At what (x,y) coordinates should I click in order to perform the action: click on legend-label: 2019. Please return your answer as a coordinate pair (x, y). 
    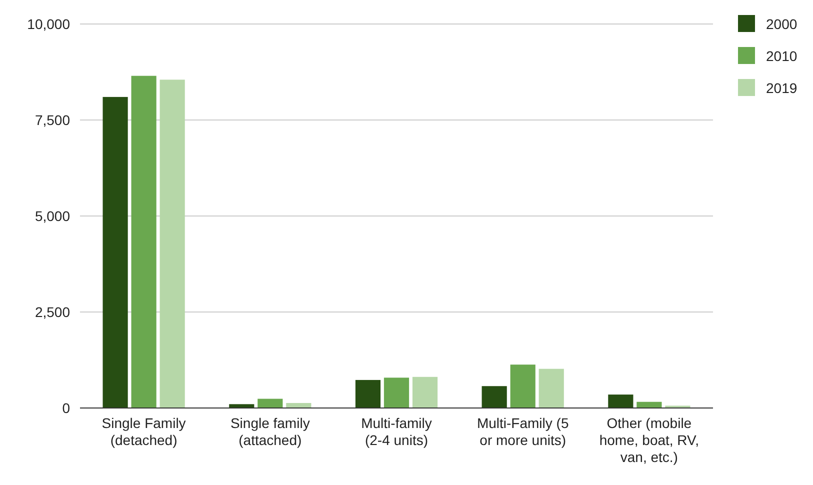
    Looking at the image, I should click on (782, 88).